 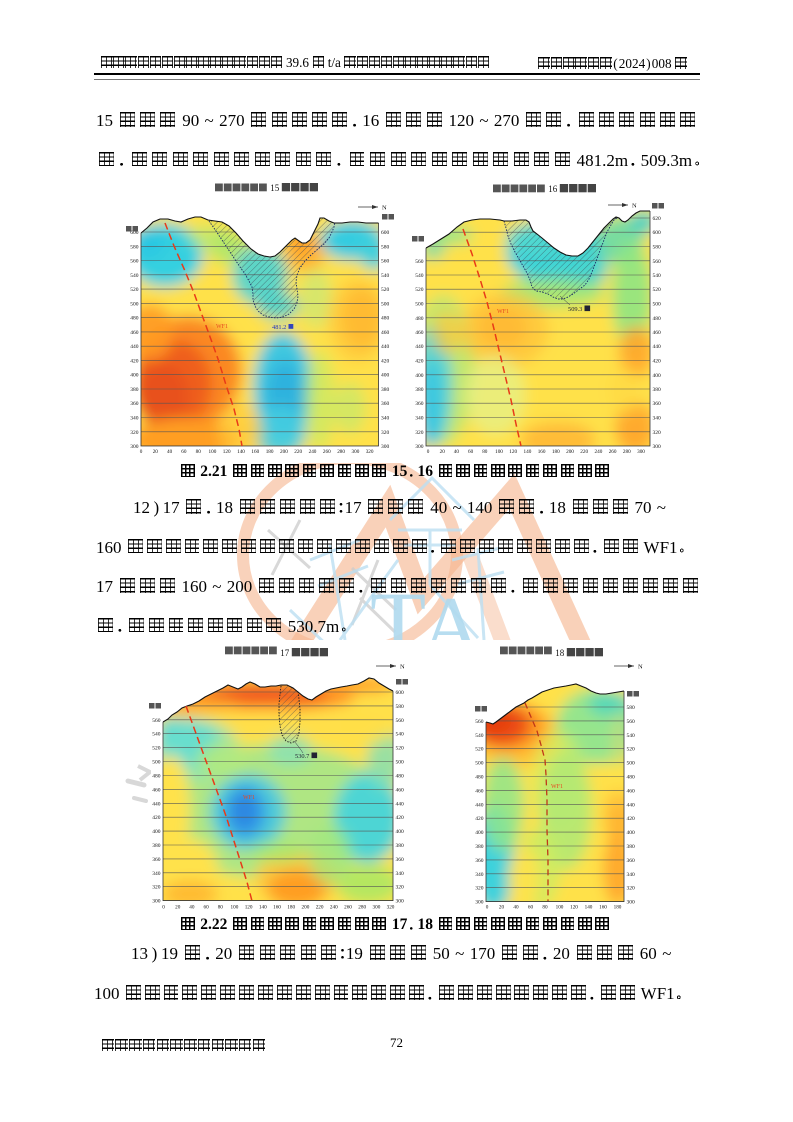 I want to click on svg-text: 140, so click(x=528, y=452).